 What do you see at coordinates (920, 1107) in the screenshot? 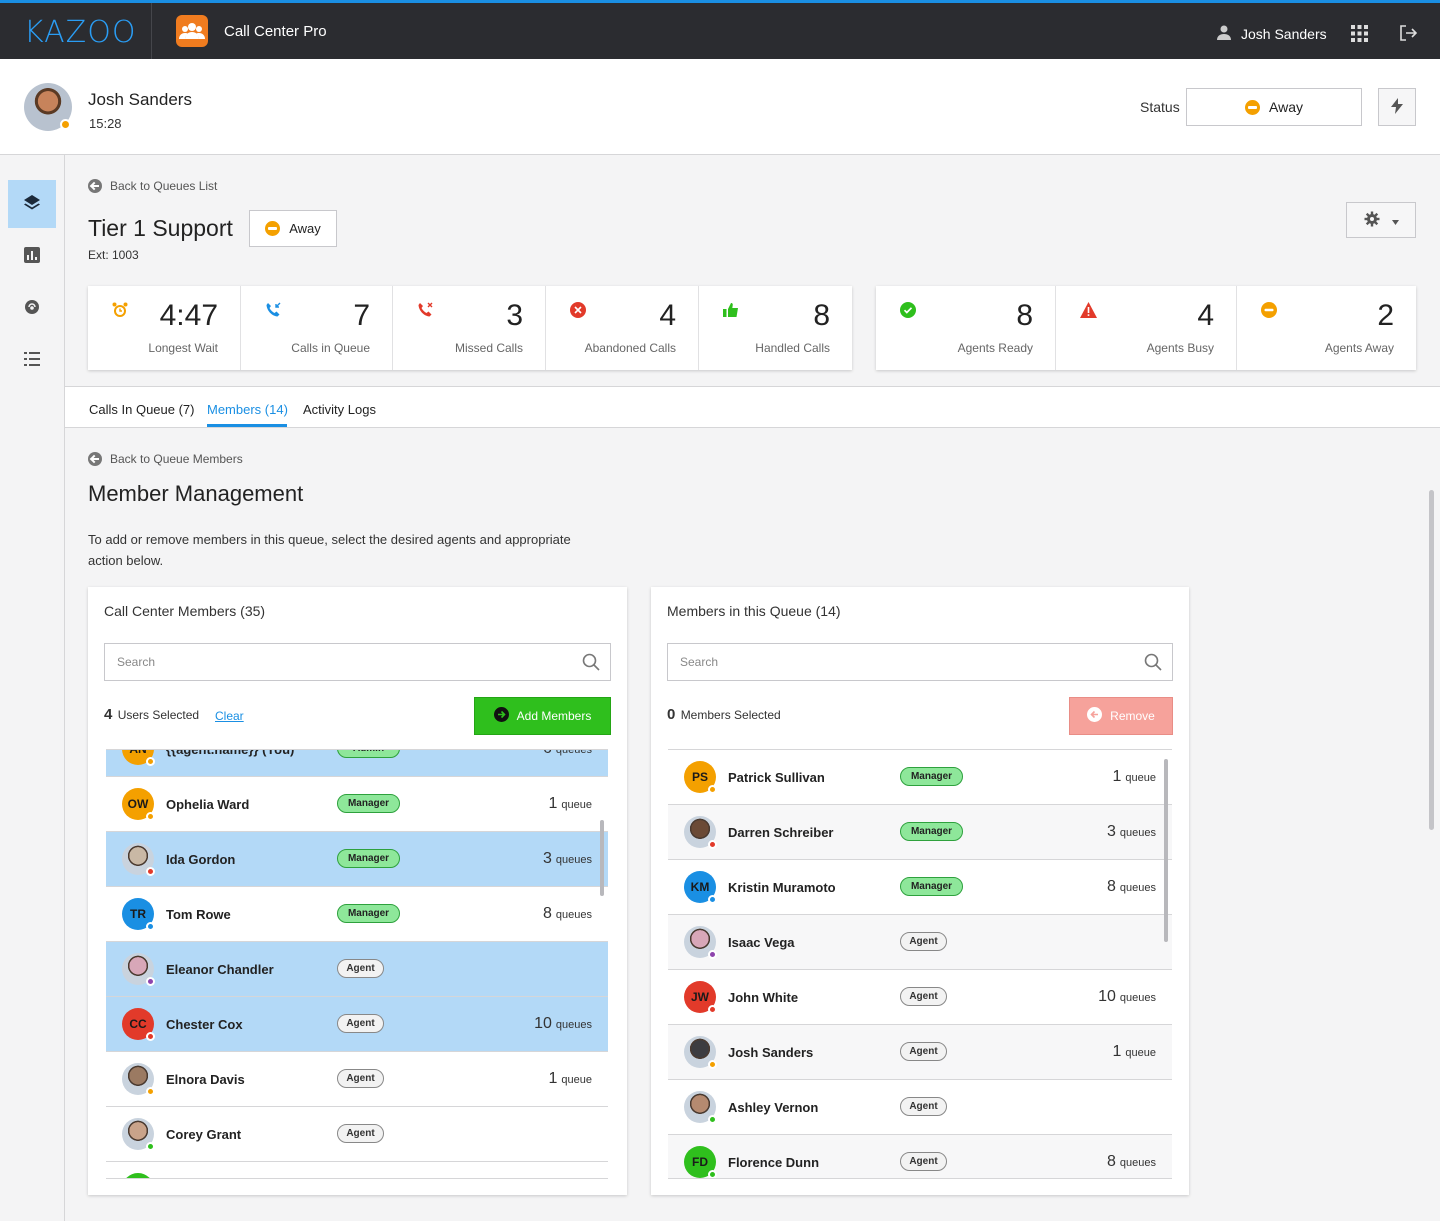
I see `list-item: Ashley Vernon Agent` at bounding box center [920, 1107].